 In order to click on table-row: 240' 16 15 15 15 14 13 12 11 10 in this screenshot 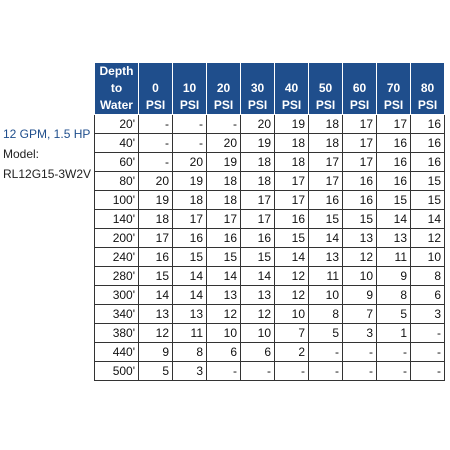, I will do `click(269, 257)`.